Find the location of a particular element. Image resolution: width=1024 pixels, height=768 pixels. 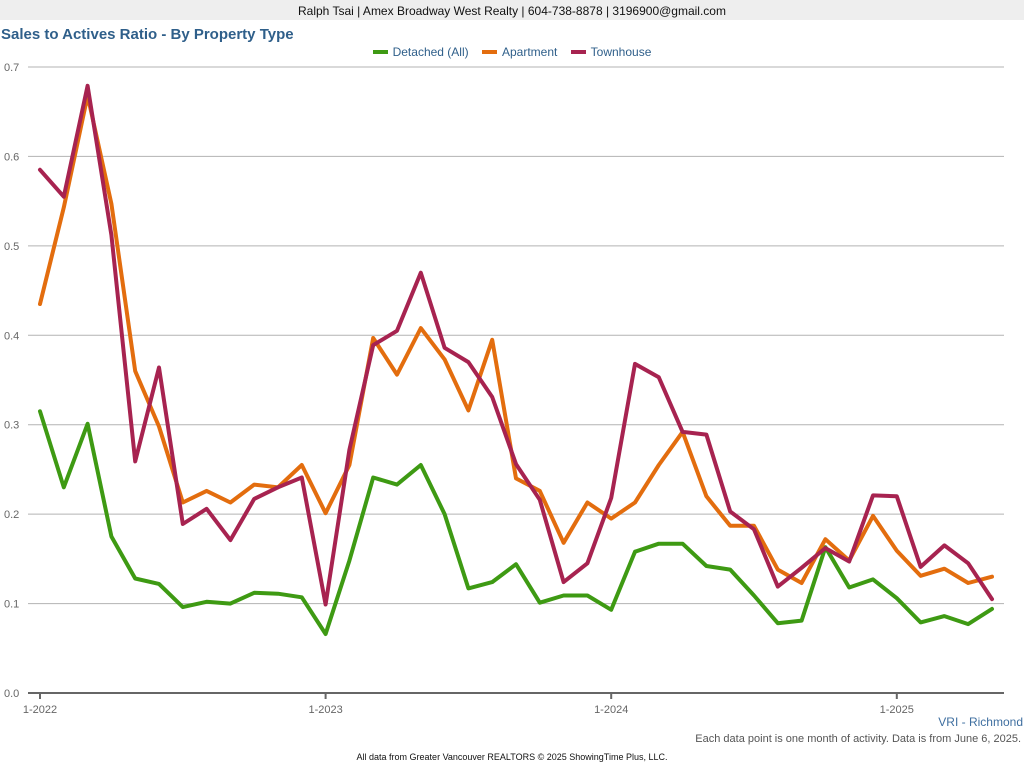

y-tick-label: 0.0 is located at coordinates (11, 694).